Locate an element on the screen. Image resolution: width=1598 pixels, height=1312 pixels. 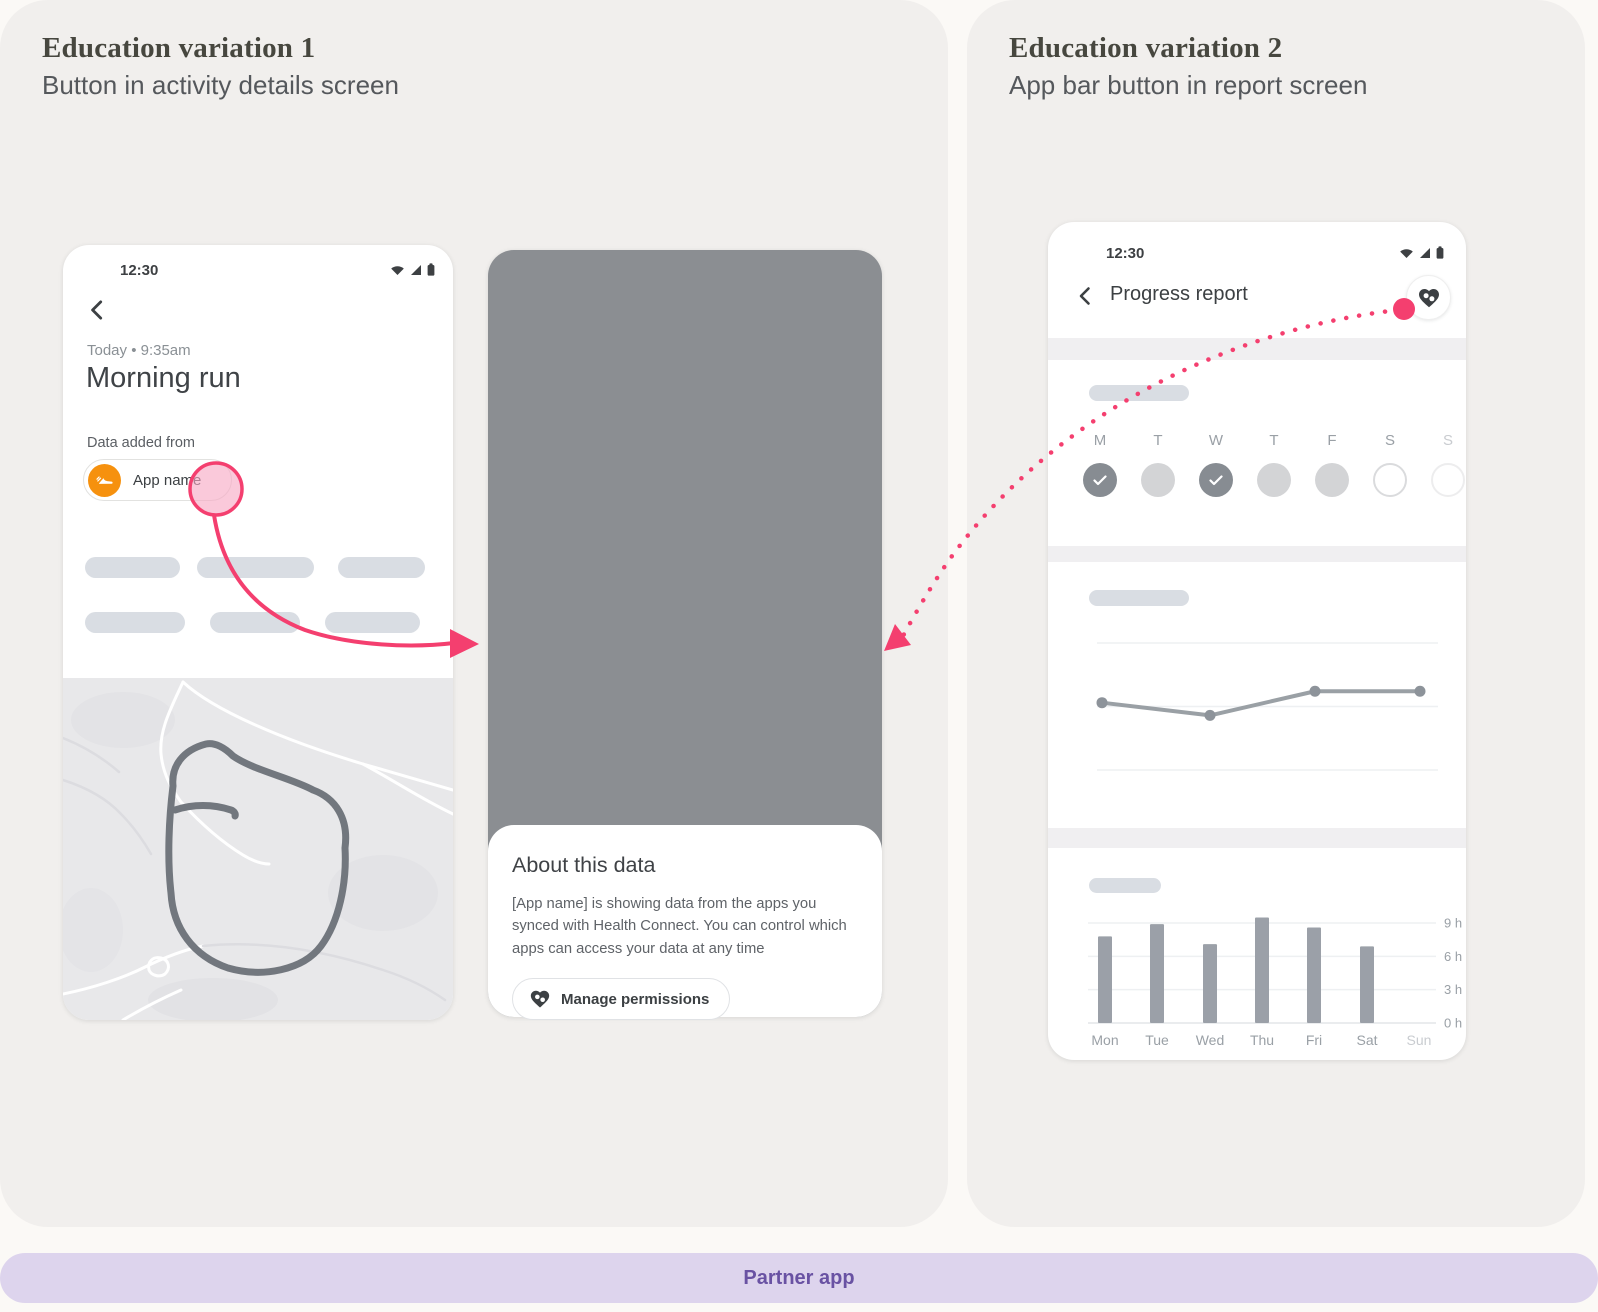
y-tick-label: 0 h is located at coordinates (1453, 1023).